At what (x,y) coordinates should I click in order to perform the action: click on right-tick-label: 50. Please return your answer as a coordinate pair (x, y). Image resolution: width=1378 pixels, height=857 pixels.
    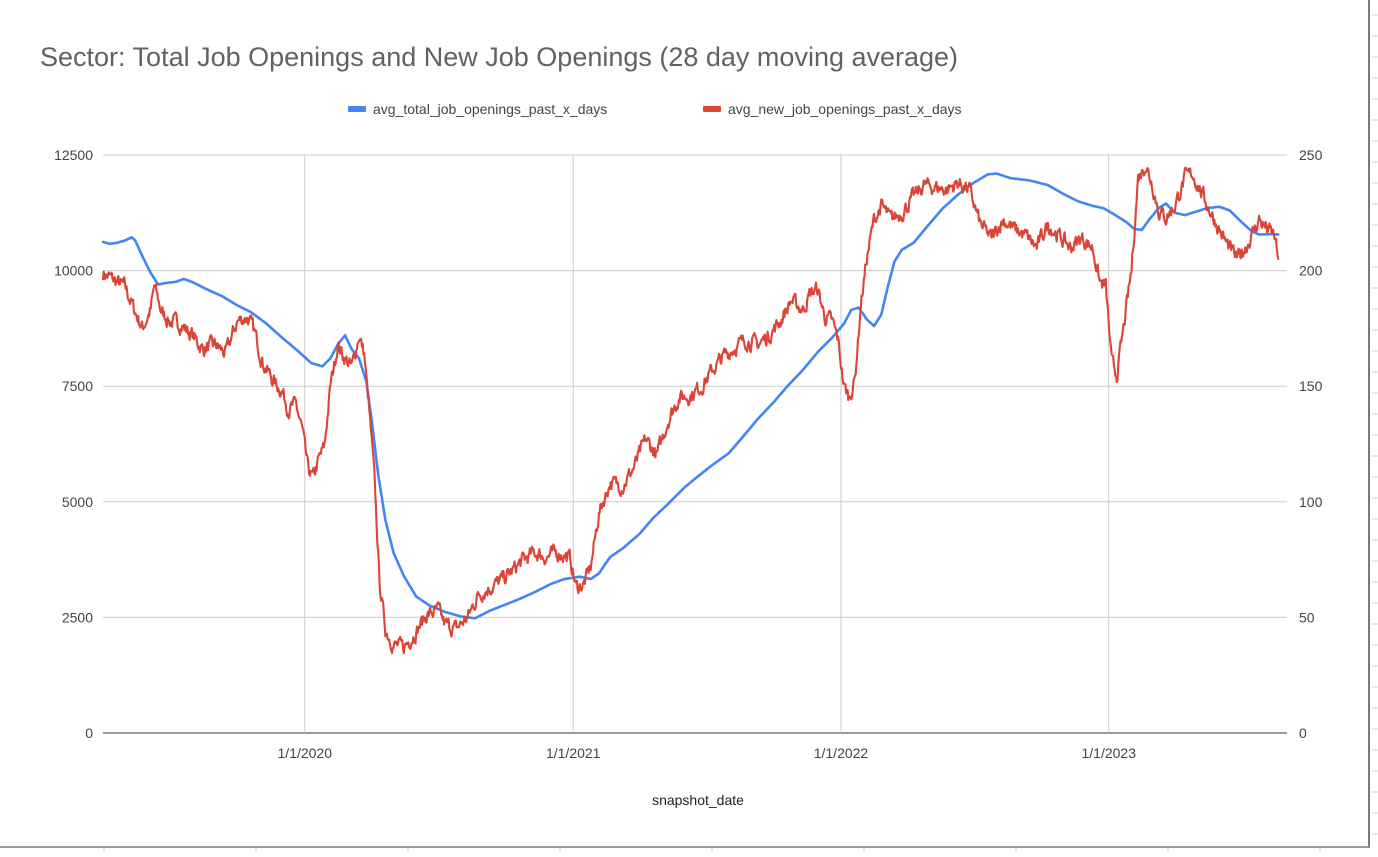
    Looking at the image, I should click on (1307, 617).